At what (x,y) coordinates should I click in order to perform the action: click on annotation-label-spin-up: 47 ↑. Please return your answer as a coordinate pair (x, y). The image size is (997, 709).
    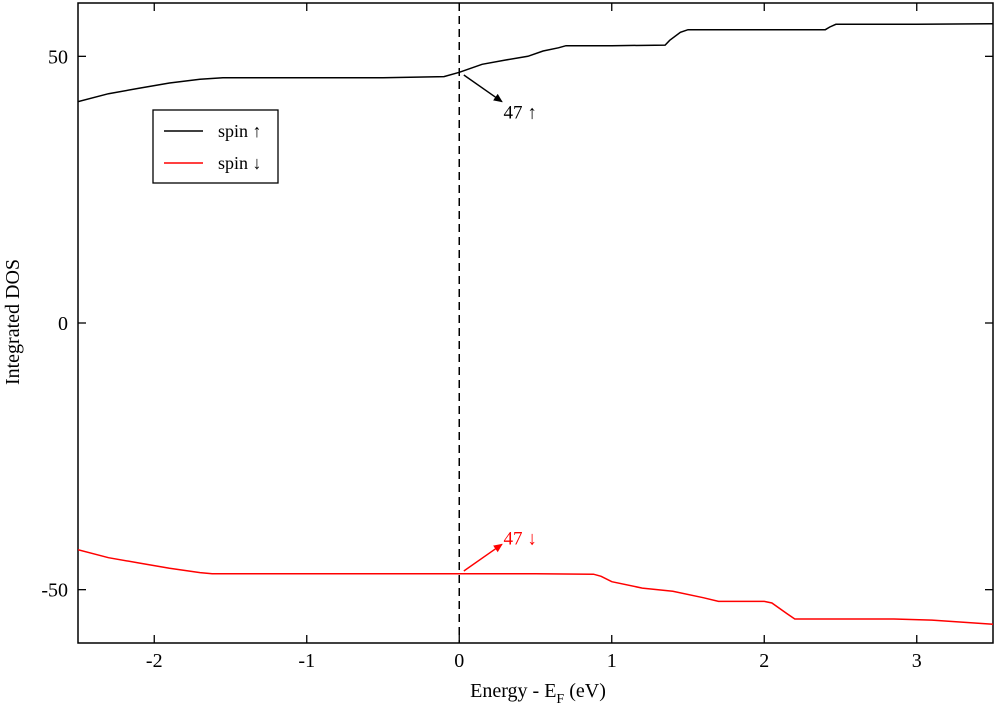
    Looking at the image, I should click on (519, 112).